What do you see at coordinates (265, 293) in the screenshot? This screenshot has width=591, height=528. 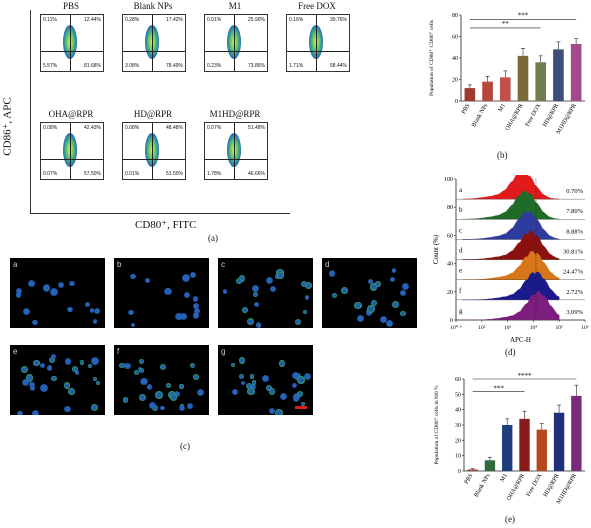 I see `microscopy-image: c` at bounding box center [265, 293].